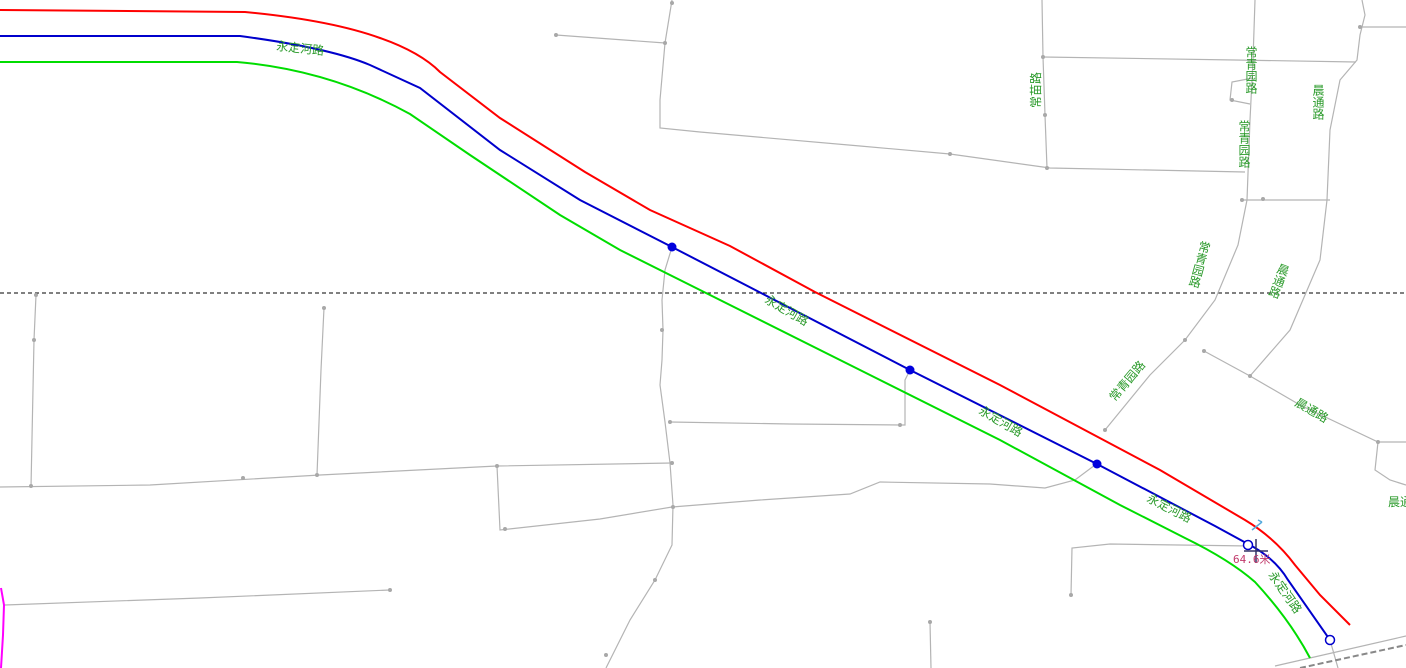  Describe the element at coordinates (1035, 90) in the screenshot. I see `road-label-changmiao: 常苗路` at that location.